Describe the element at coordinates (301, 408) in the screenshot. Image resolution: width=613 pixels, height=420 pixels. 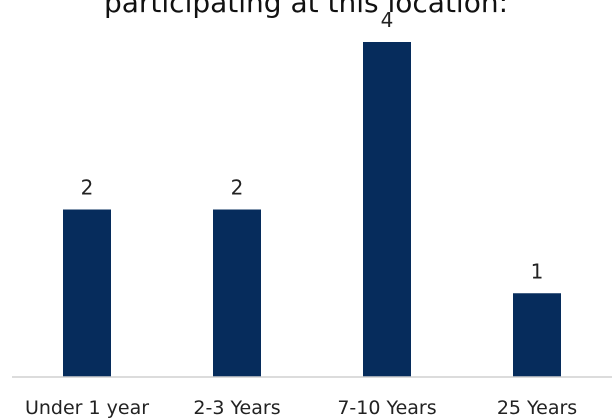
I see `x-tick-labels-group: Under 1 year 2-3 Years 7-10 Years 25 Years` at that location.